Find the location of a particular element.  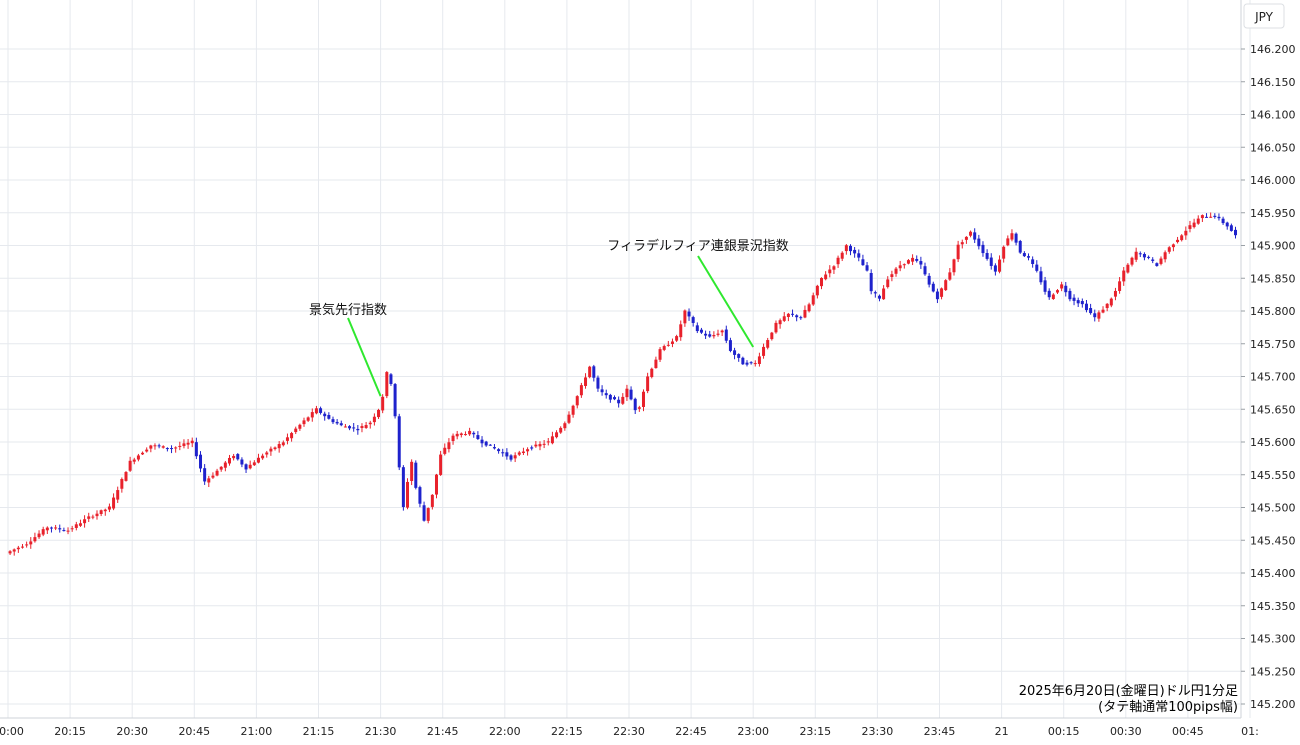

x-tick-label: 20:30 is located at coordinates (132, 731).